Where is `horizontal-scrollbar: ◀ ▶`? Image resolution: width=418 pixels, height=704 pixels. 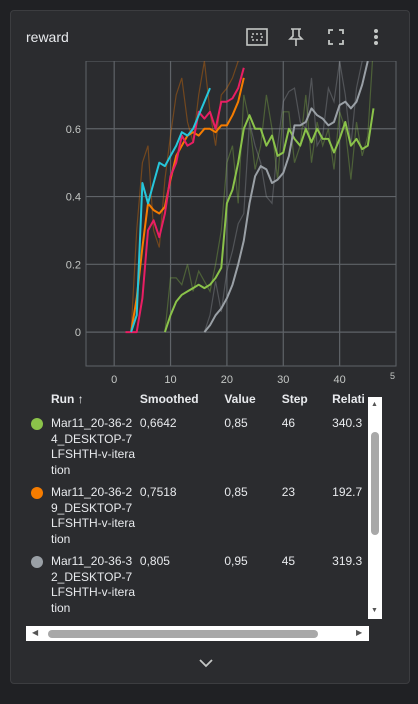 horizontal-scrollbar: ◀ ▶ is located at coordinates (197, 633).